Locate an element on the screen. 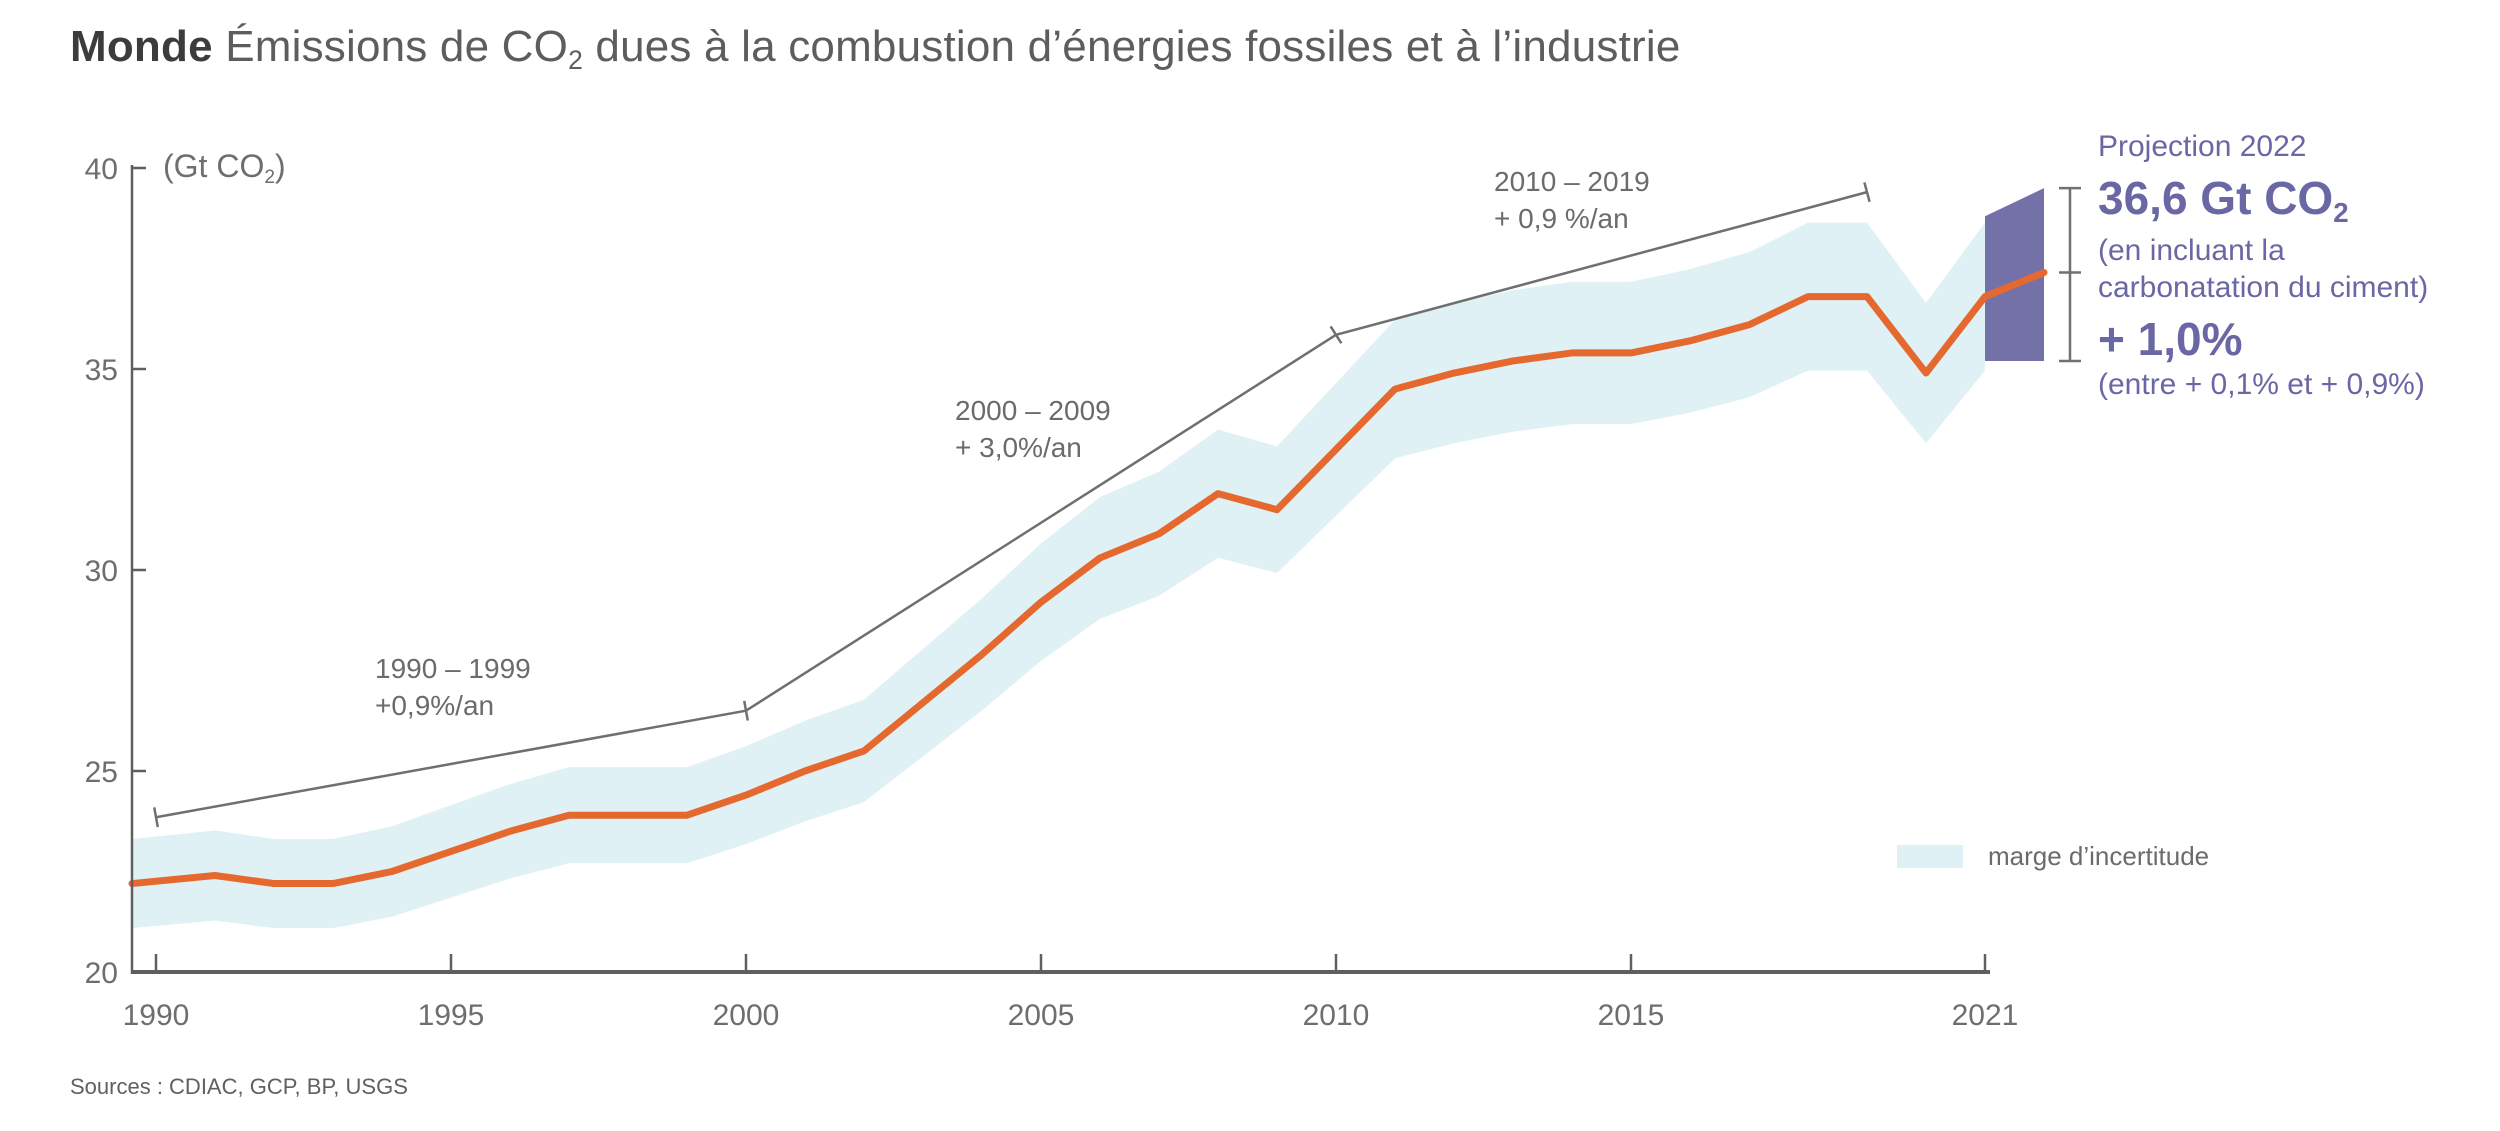 This screenshot has width=2500, height=1131. y-axis-unit-label: (Gt CO2) is located at coordinates (224, 168).